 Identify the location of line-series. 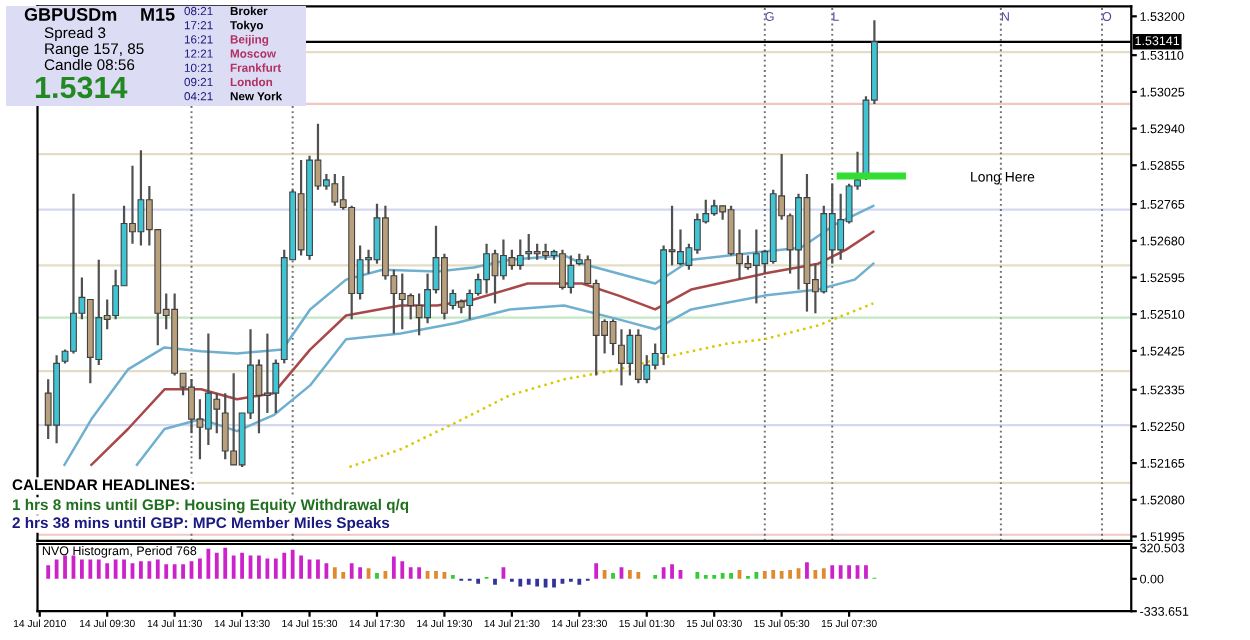
(611, 385).